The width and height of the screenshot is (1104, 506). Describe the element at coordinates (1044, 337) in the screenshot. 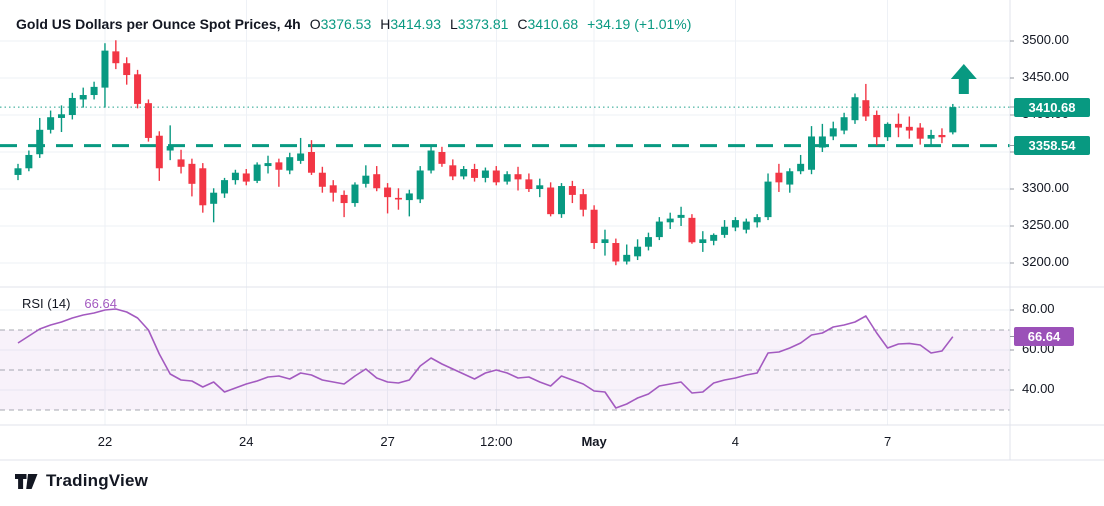

I see `rsi-badge: 66.64` at that location.